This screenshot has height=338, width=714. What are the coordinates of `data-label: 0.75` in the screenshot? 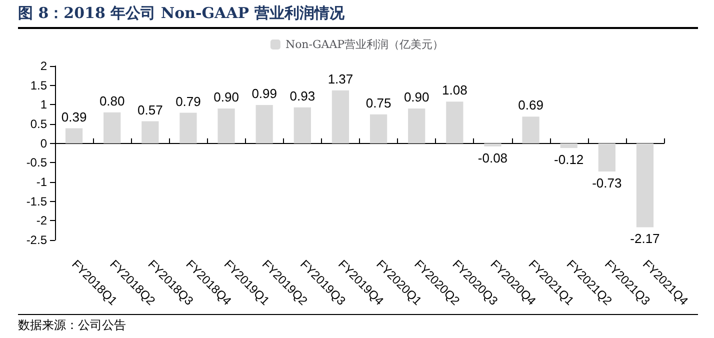 It's located at (379, 102).